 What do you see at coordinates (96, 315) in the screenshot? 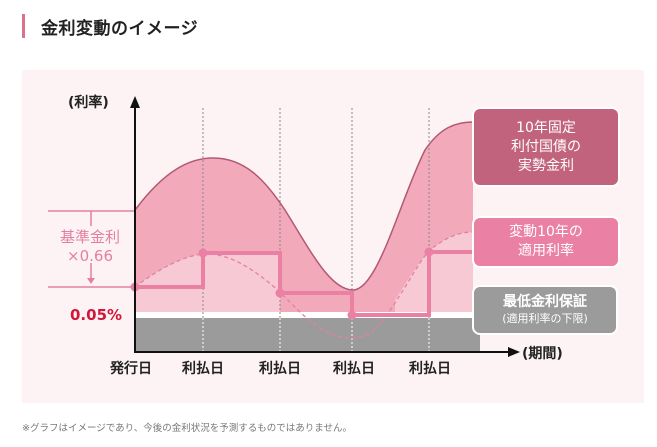
I see `min-rate-annotation: 0.05%` at bounding box center [96, 315].